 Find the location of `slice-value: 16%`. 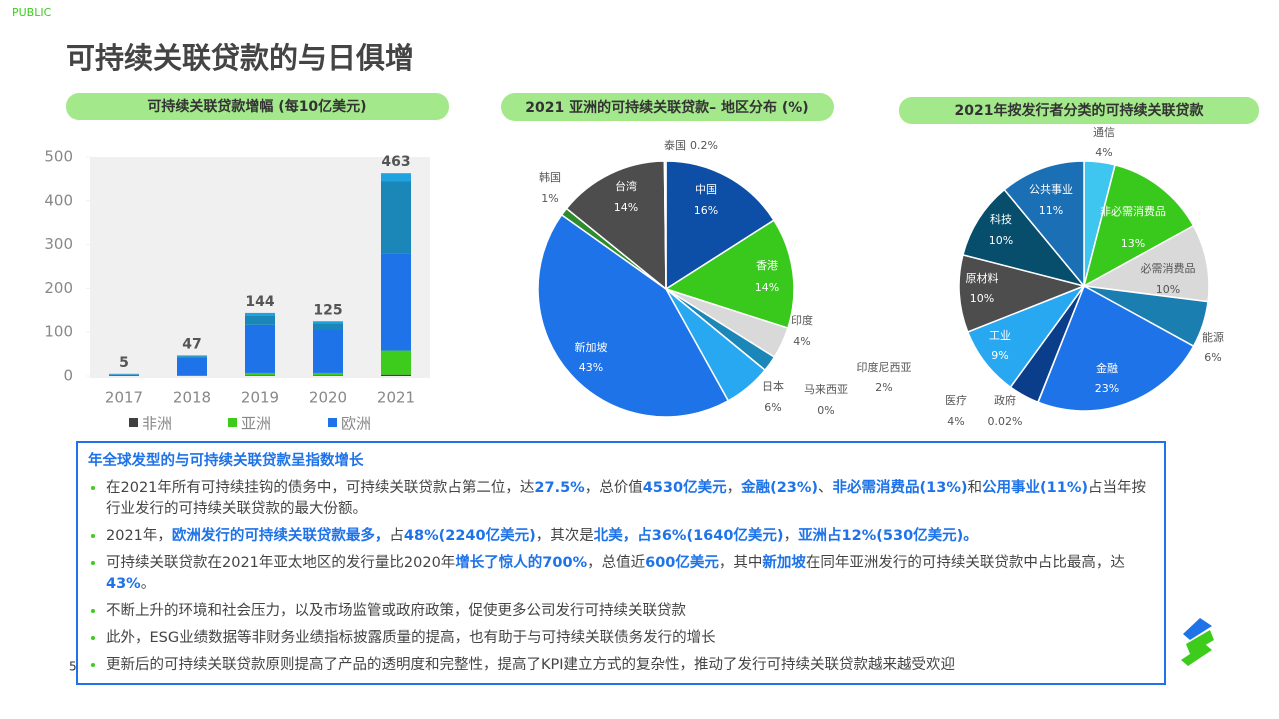

slice-value: 16% is located at coordinates (706, 210).